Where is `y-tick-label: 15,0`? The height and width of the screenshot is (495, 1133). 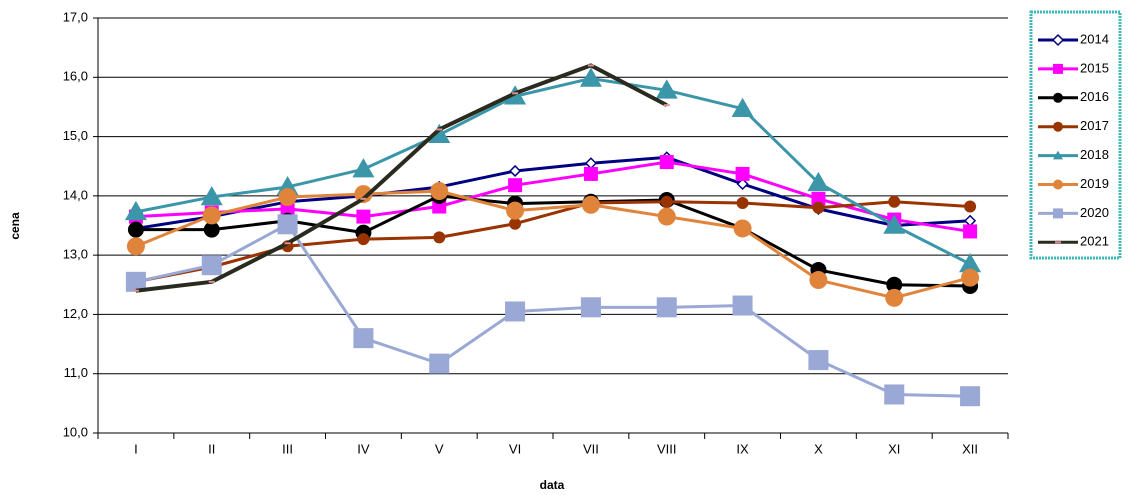
y-tick-label: 15,0 is located at coordinates (75, 135).